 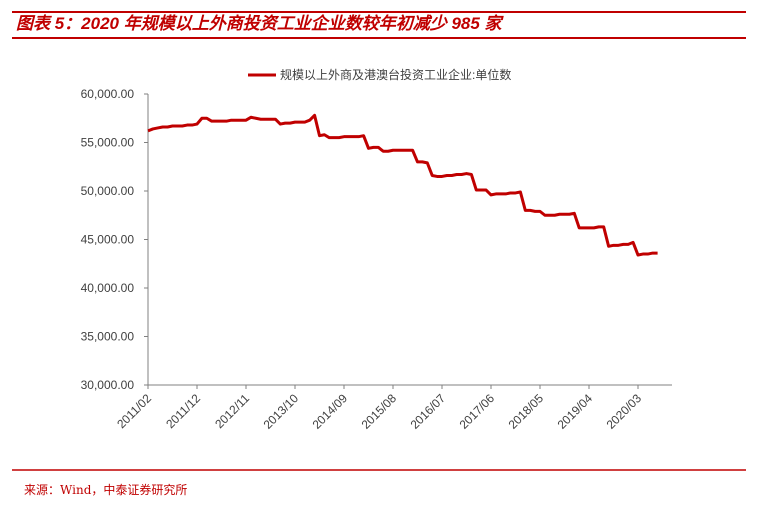 What do you see at coordinates (477, 411) in the screenshot?
I see `x-tick-label: 2017/06` at bounding box center [477, 411].